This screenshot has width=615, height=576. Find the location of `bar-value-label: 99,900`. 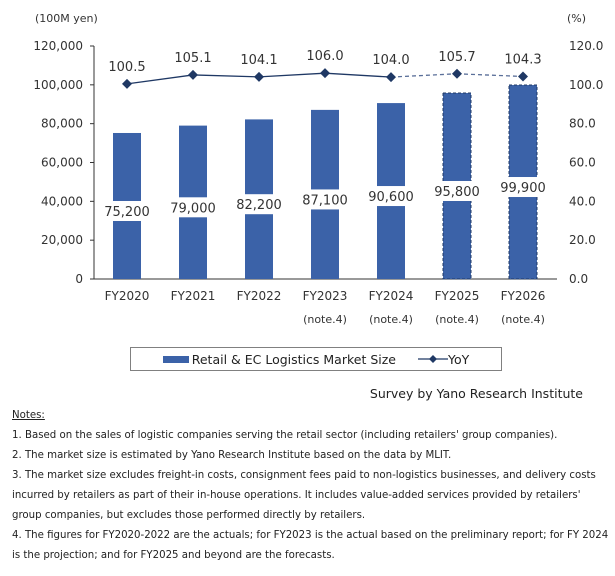

bar-value-label: 99,900 is located at coordinates (523, 188).